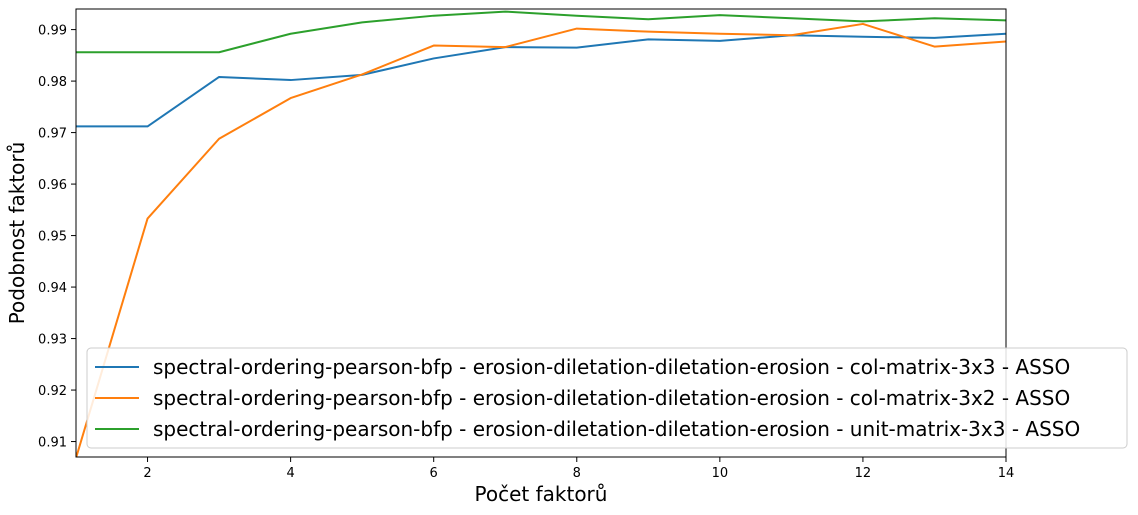 The image size is (1138, 515). Describe the element at coordinates (863, 473) in the screenshot. I see `x-tick-label: 12` at that location.